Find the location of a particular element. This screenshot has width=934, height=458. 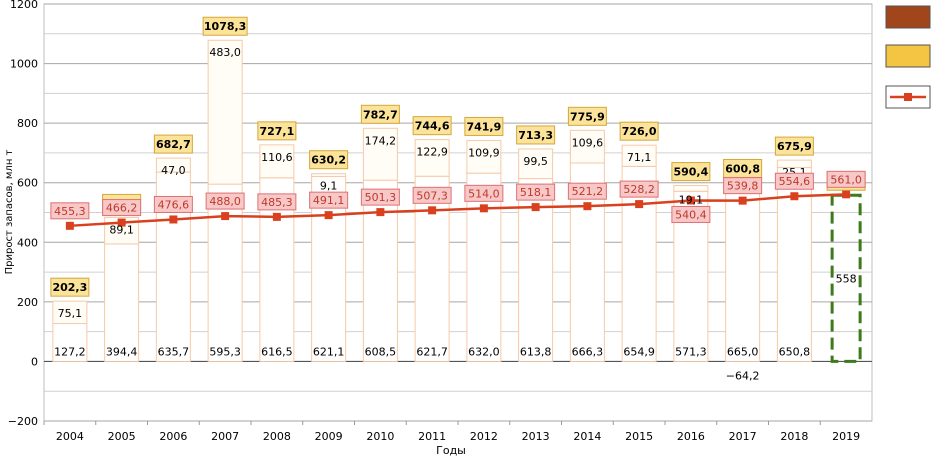

trend-label: 514,0 is located at coordinates (484, 193).